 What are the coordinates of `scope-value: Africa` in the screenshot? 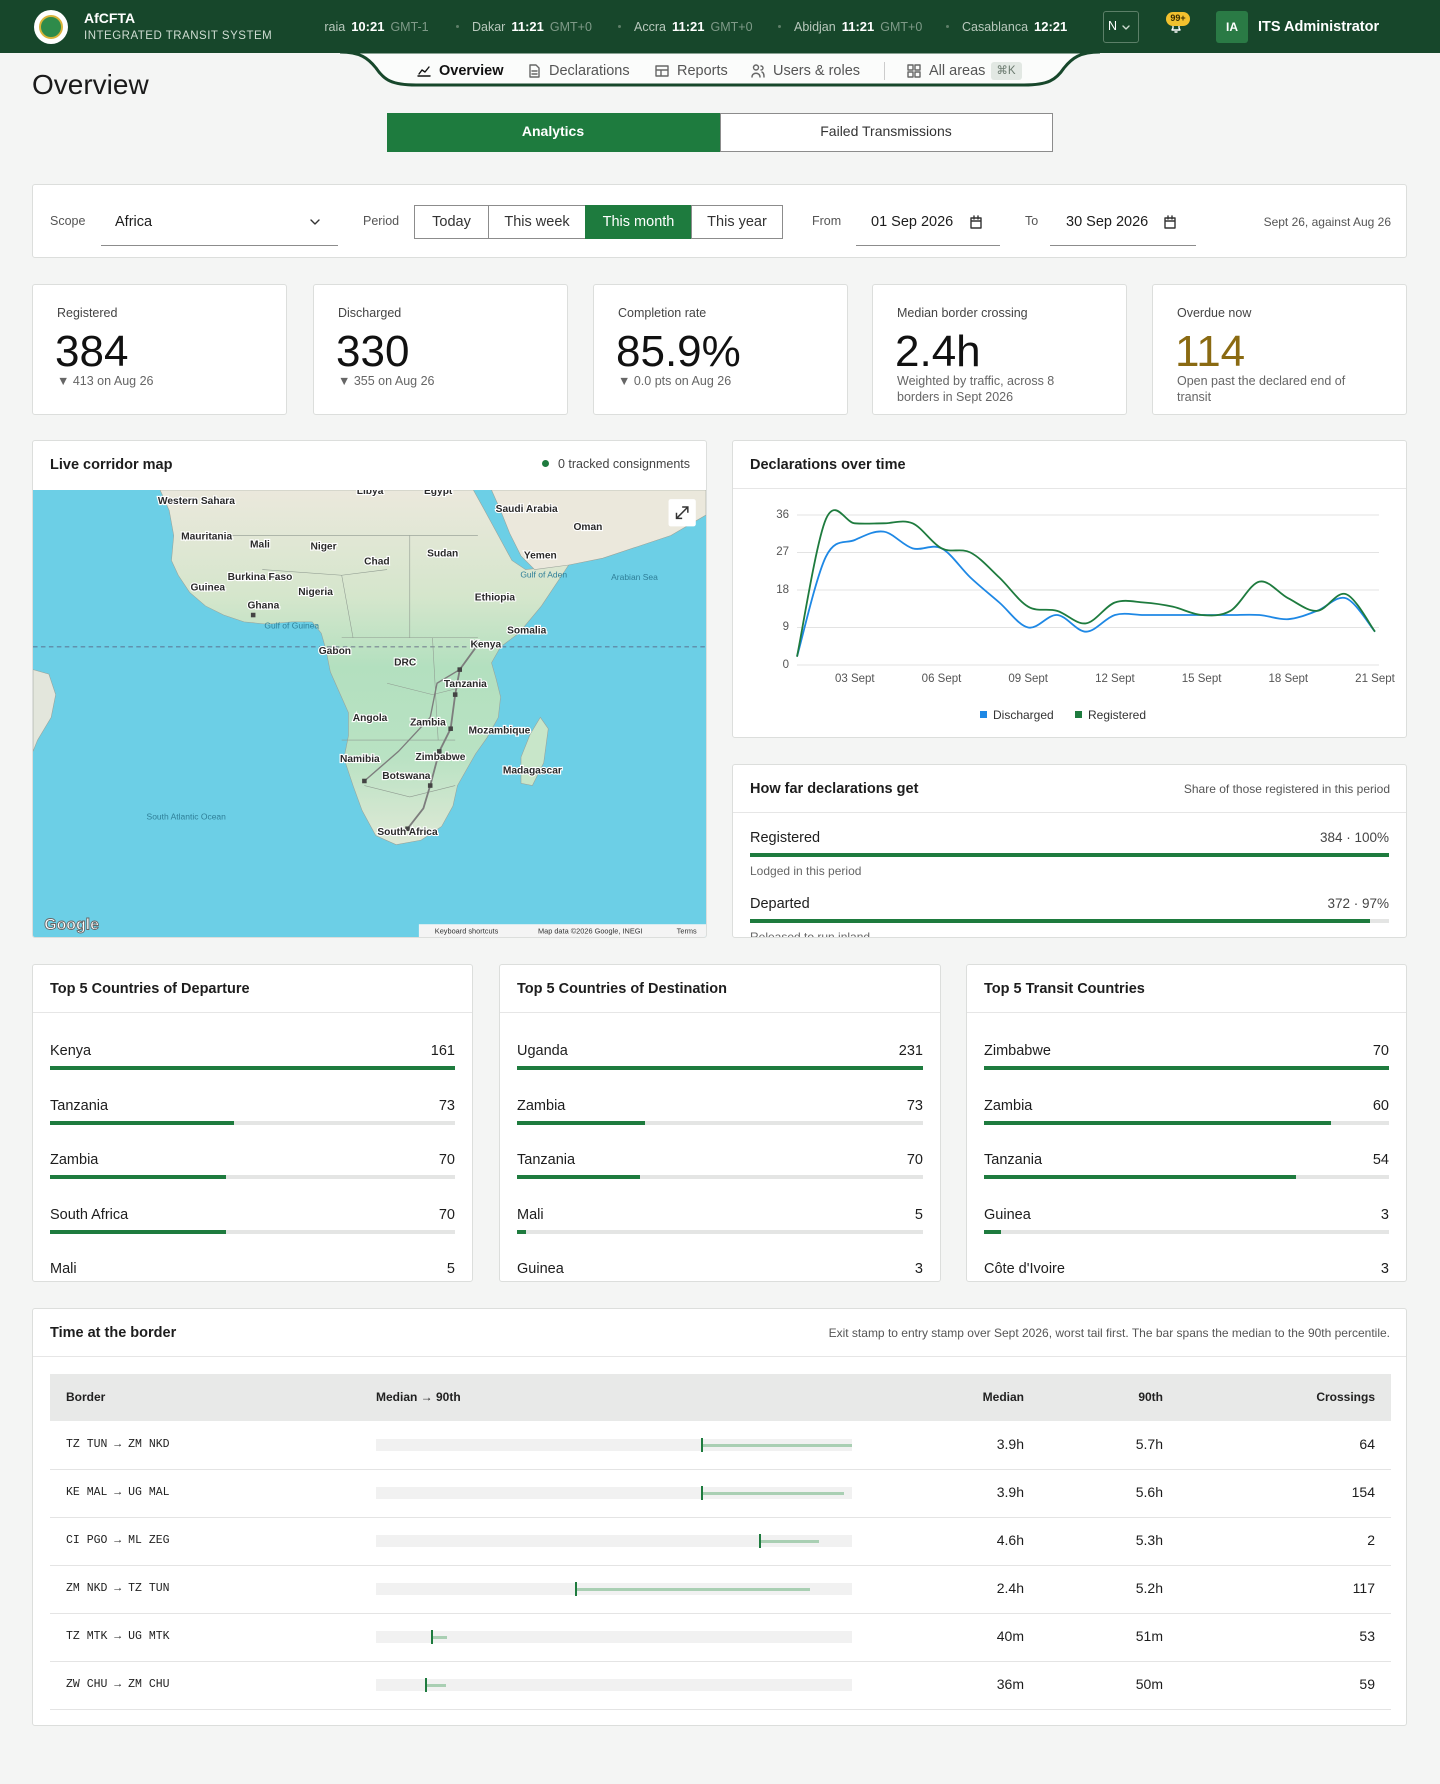 It's located at (134, 221).